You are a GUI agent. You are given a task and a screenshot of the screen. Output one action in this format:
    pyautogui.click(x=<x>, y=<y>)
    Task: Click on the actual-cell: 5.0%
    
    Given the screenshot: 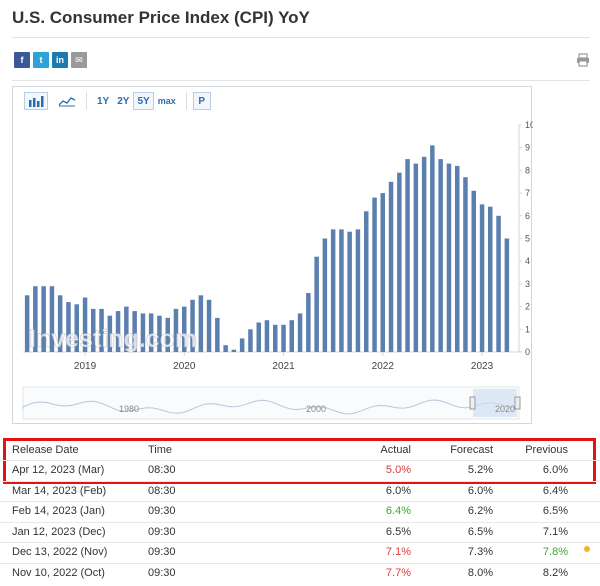 What is the action you would take?
    pyautogui.click(x=398, y=470)
    